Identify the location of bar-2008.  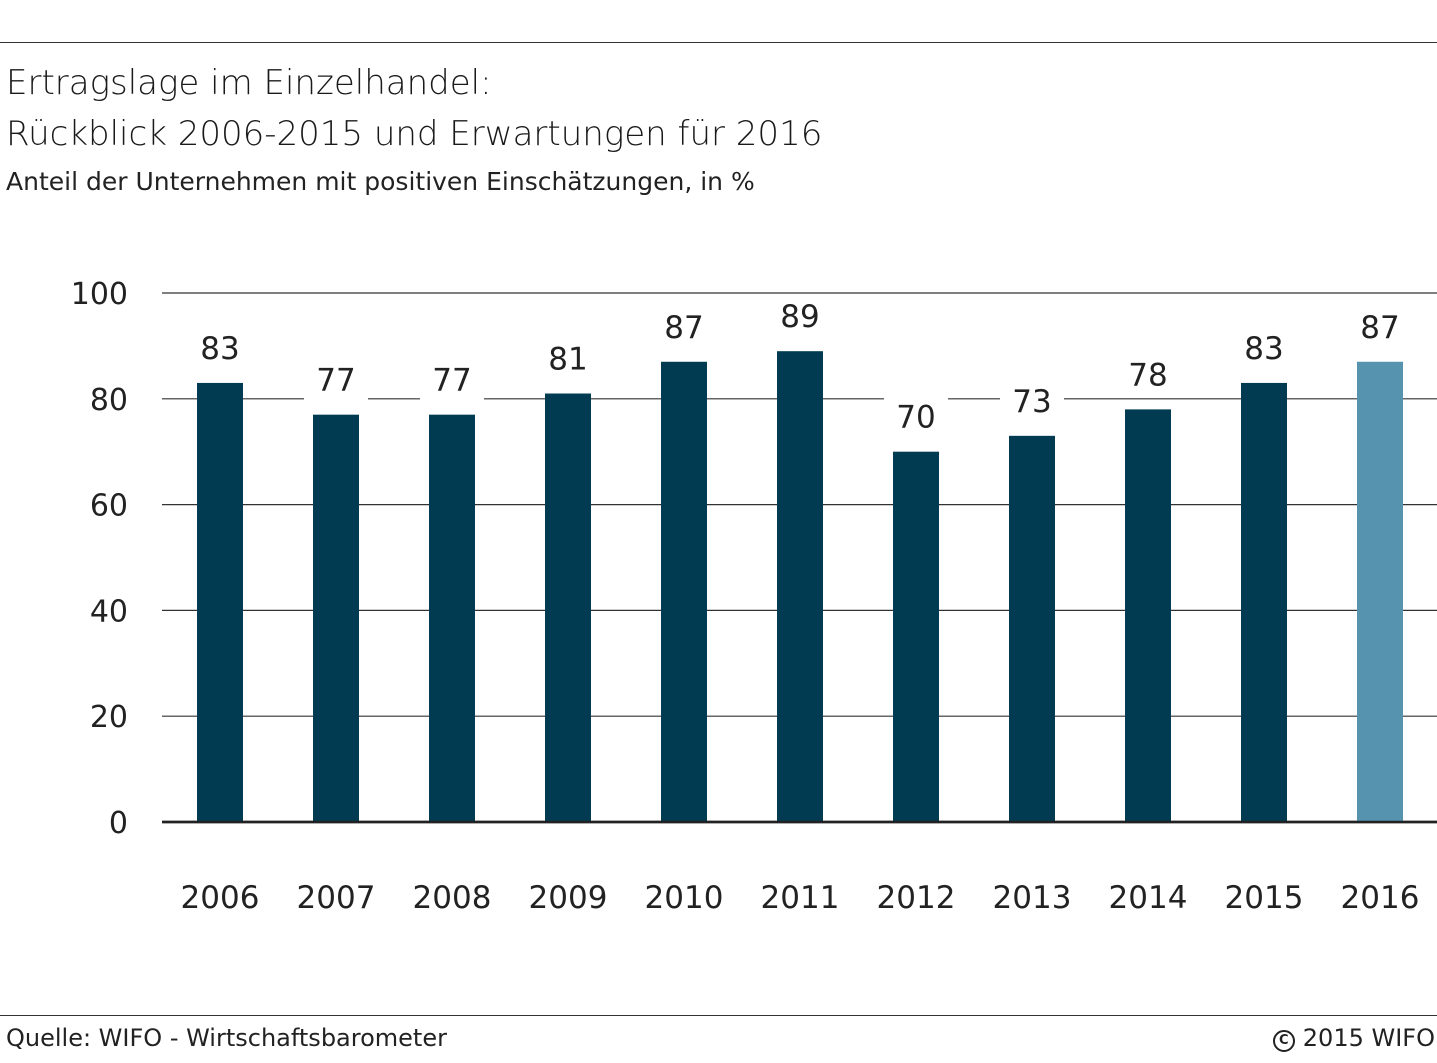
(452, 618).